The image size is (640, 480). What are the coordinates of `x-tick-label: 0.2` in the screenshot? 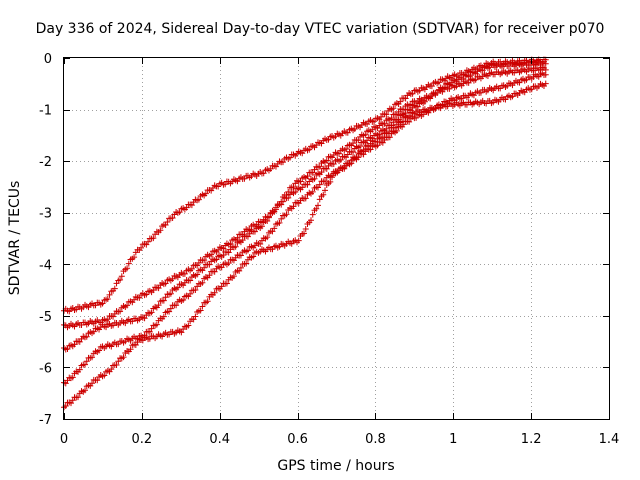 It's located at (142, 439).